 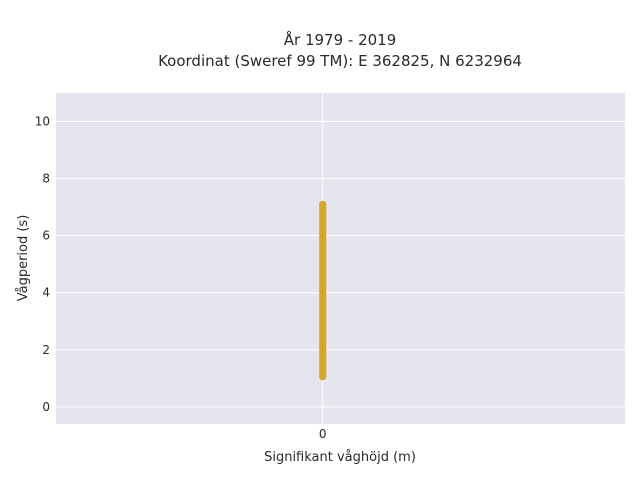 What do you see at coordinates (340, 39) in the screenshot?
I see `chart-title-line-1: År 1979 - 2019` at bounding box center [340, 39].